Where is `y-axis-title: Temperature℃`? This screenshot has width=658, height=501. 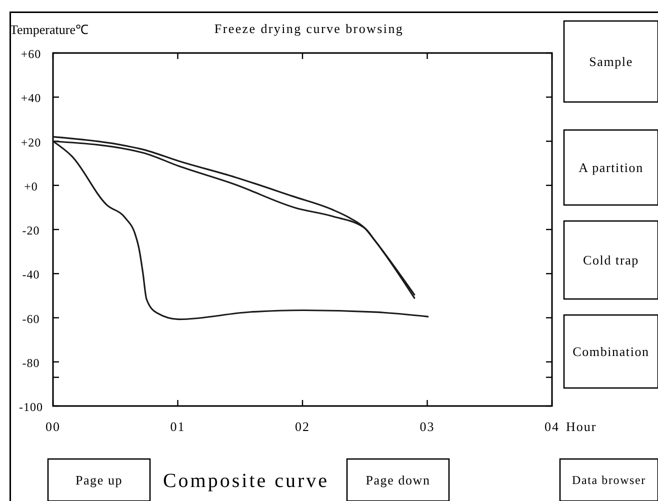
y-axis-title: Temperature℃ is located at coordinates (49, 29).